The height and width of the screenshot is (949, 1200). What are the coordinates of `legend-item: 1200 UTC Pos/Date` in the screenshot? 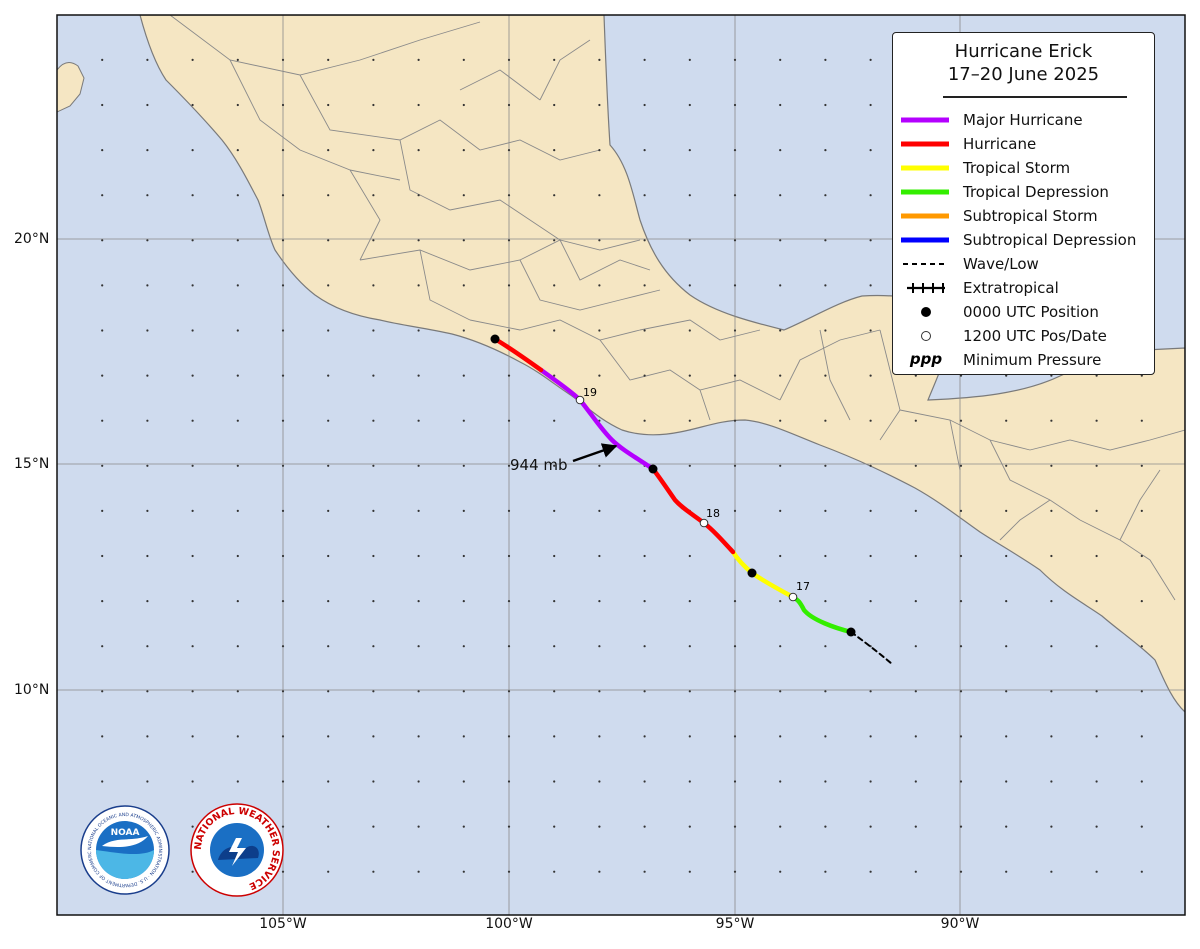 It's located at (1023, 336).